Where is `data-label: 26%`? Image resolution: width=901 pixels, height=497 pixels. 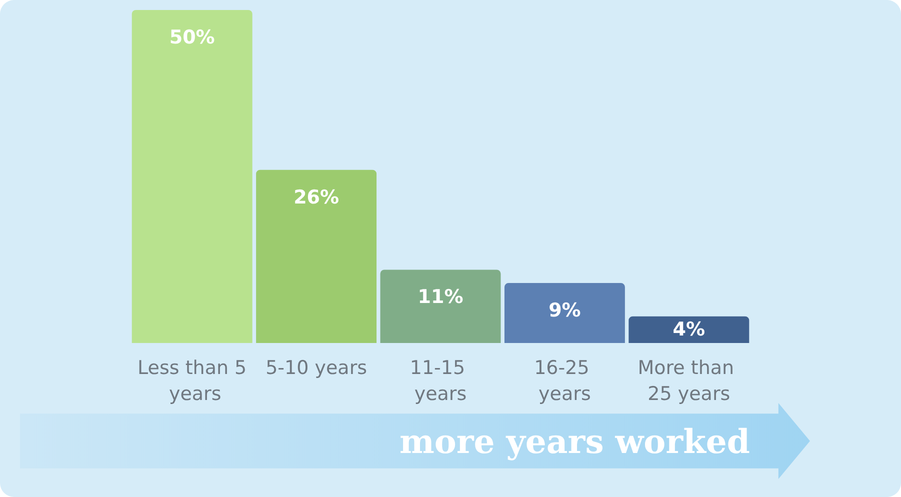 data-label: 26% is located at coordinates (317, 197).